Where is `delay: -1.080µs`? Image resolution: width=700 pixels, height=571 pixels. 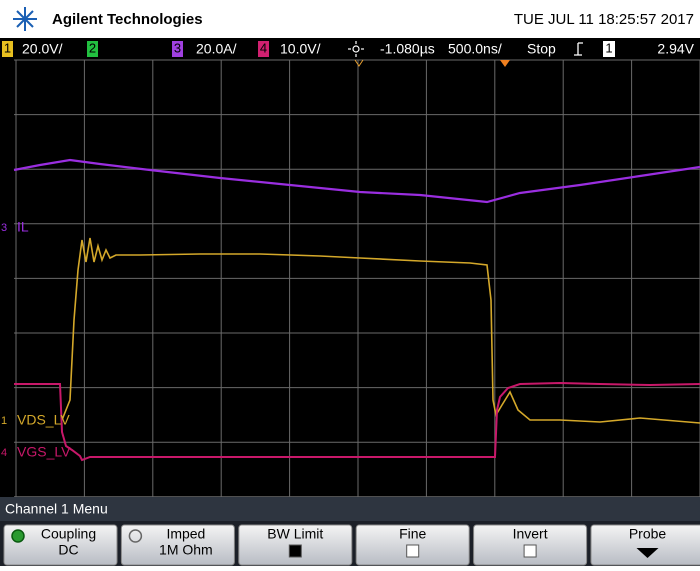
delay: -1.080µs is located at coordinates (407, 49).